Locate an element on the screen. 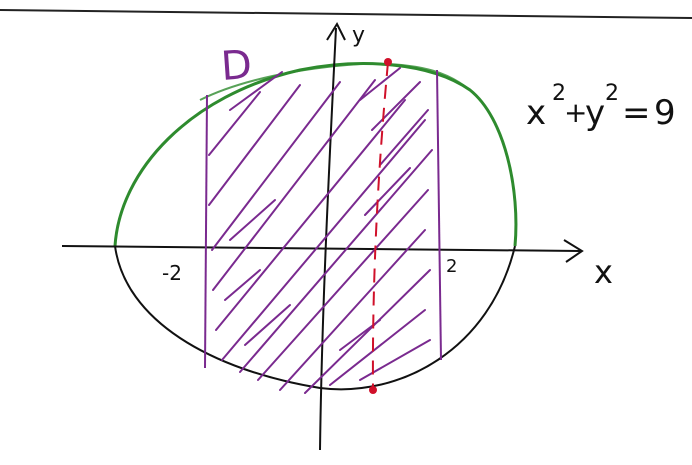 The width and height of the screenshot is (692, 465). y-axis-arrowhead is located at coordinates (336, 31).